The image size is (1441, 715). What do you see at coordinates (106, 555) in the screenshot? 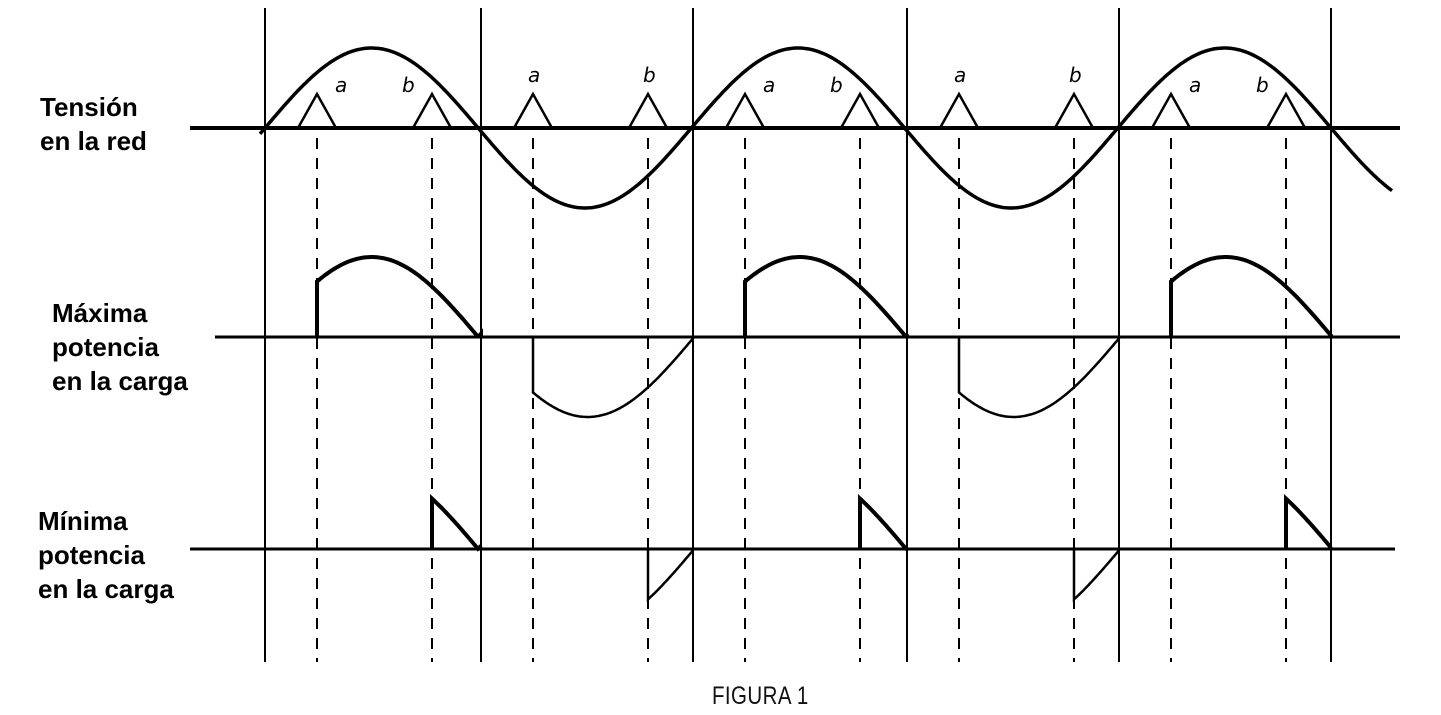
I see `row-label-min-power: Mínima potencia en la carga` at bounding box center [106, 555].